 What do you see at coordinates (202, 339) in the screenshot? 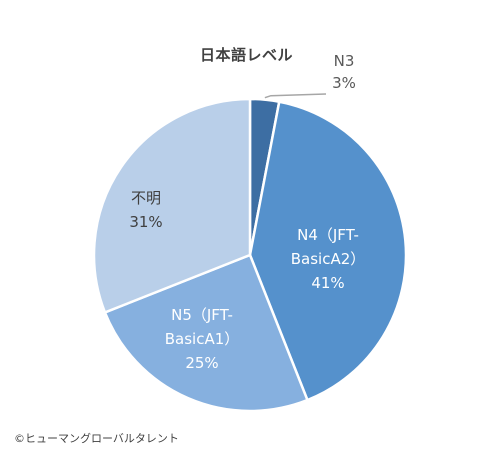
I see `slice-category-label: BasicA1）` at bounding box center [202, 339].